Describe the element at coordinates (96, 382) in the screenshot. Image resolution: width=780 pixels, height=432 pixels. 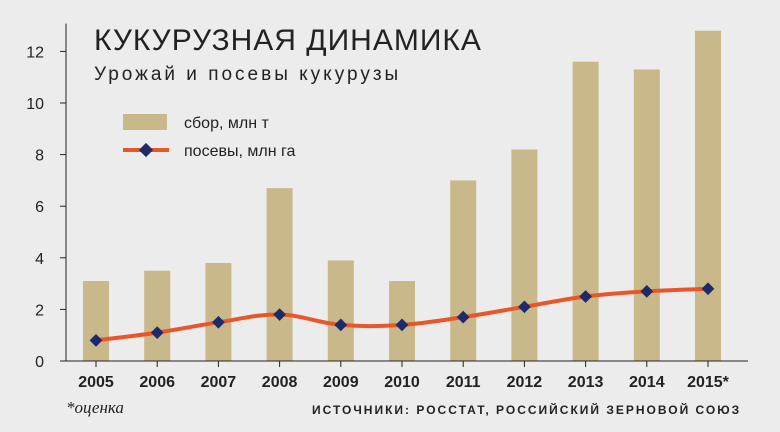
I see `x-tick-label: 2005` at that location.